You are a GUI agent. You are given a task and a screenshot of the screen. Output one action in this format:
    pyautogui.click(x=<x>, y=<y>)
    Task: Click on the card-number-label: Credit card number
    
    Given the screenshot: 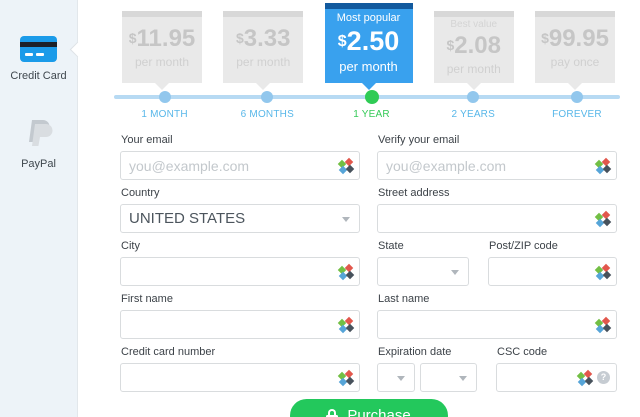 What is the action you would take?
    pyautogui.click(x=168, y=352)
    